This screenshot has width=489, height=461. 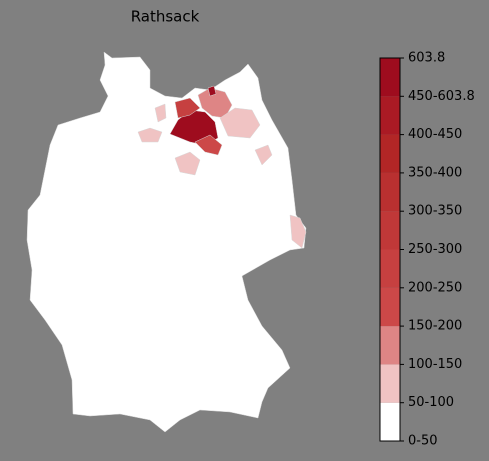 What do you see at coordinates (435, 287) in the screenshot?
I see `colorbar-label: 200-250` at bounding box center [435, 287].